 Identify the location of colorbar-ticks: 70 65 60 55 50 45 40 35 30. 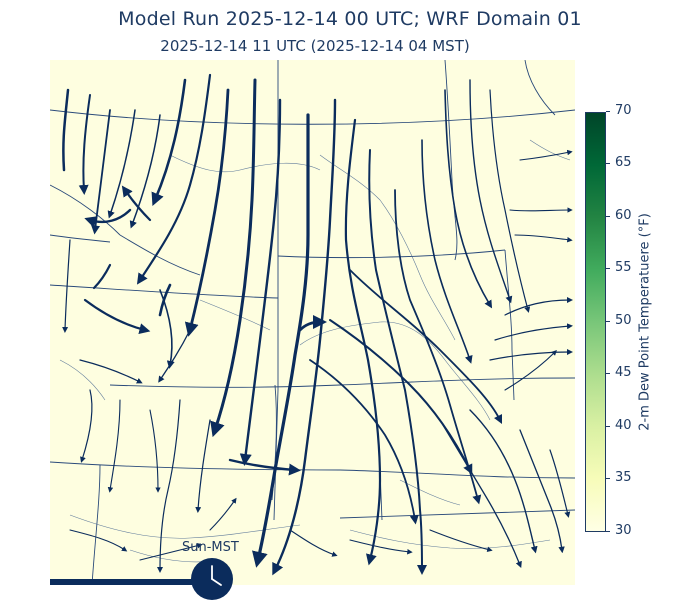
(626, 320).